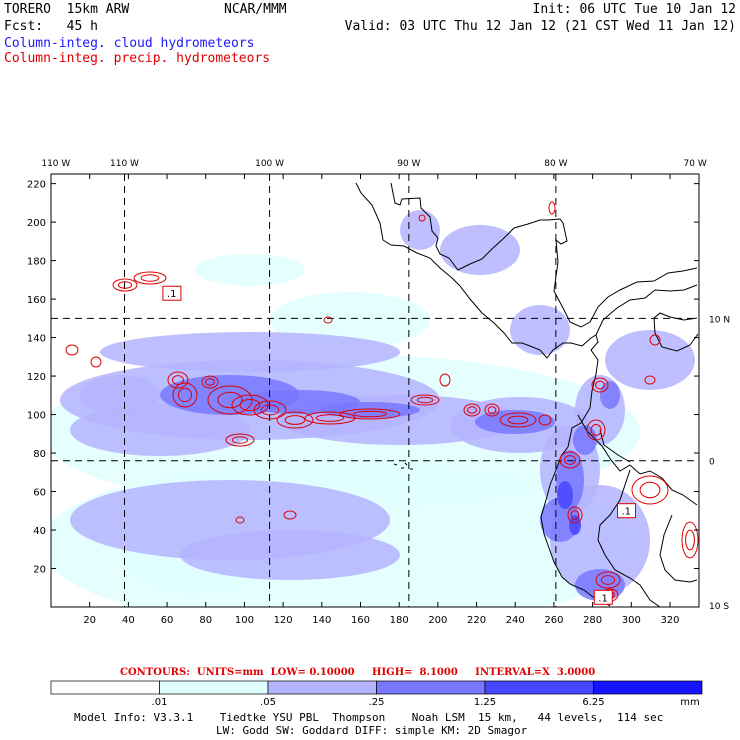 This screenshot has width=740, height=740. What do you see at coordinates (129, 43) in the screenshot?
I see `field-title-cloud: Column-integ. cloud hydrometeors` at bounding box center [129, 43].